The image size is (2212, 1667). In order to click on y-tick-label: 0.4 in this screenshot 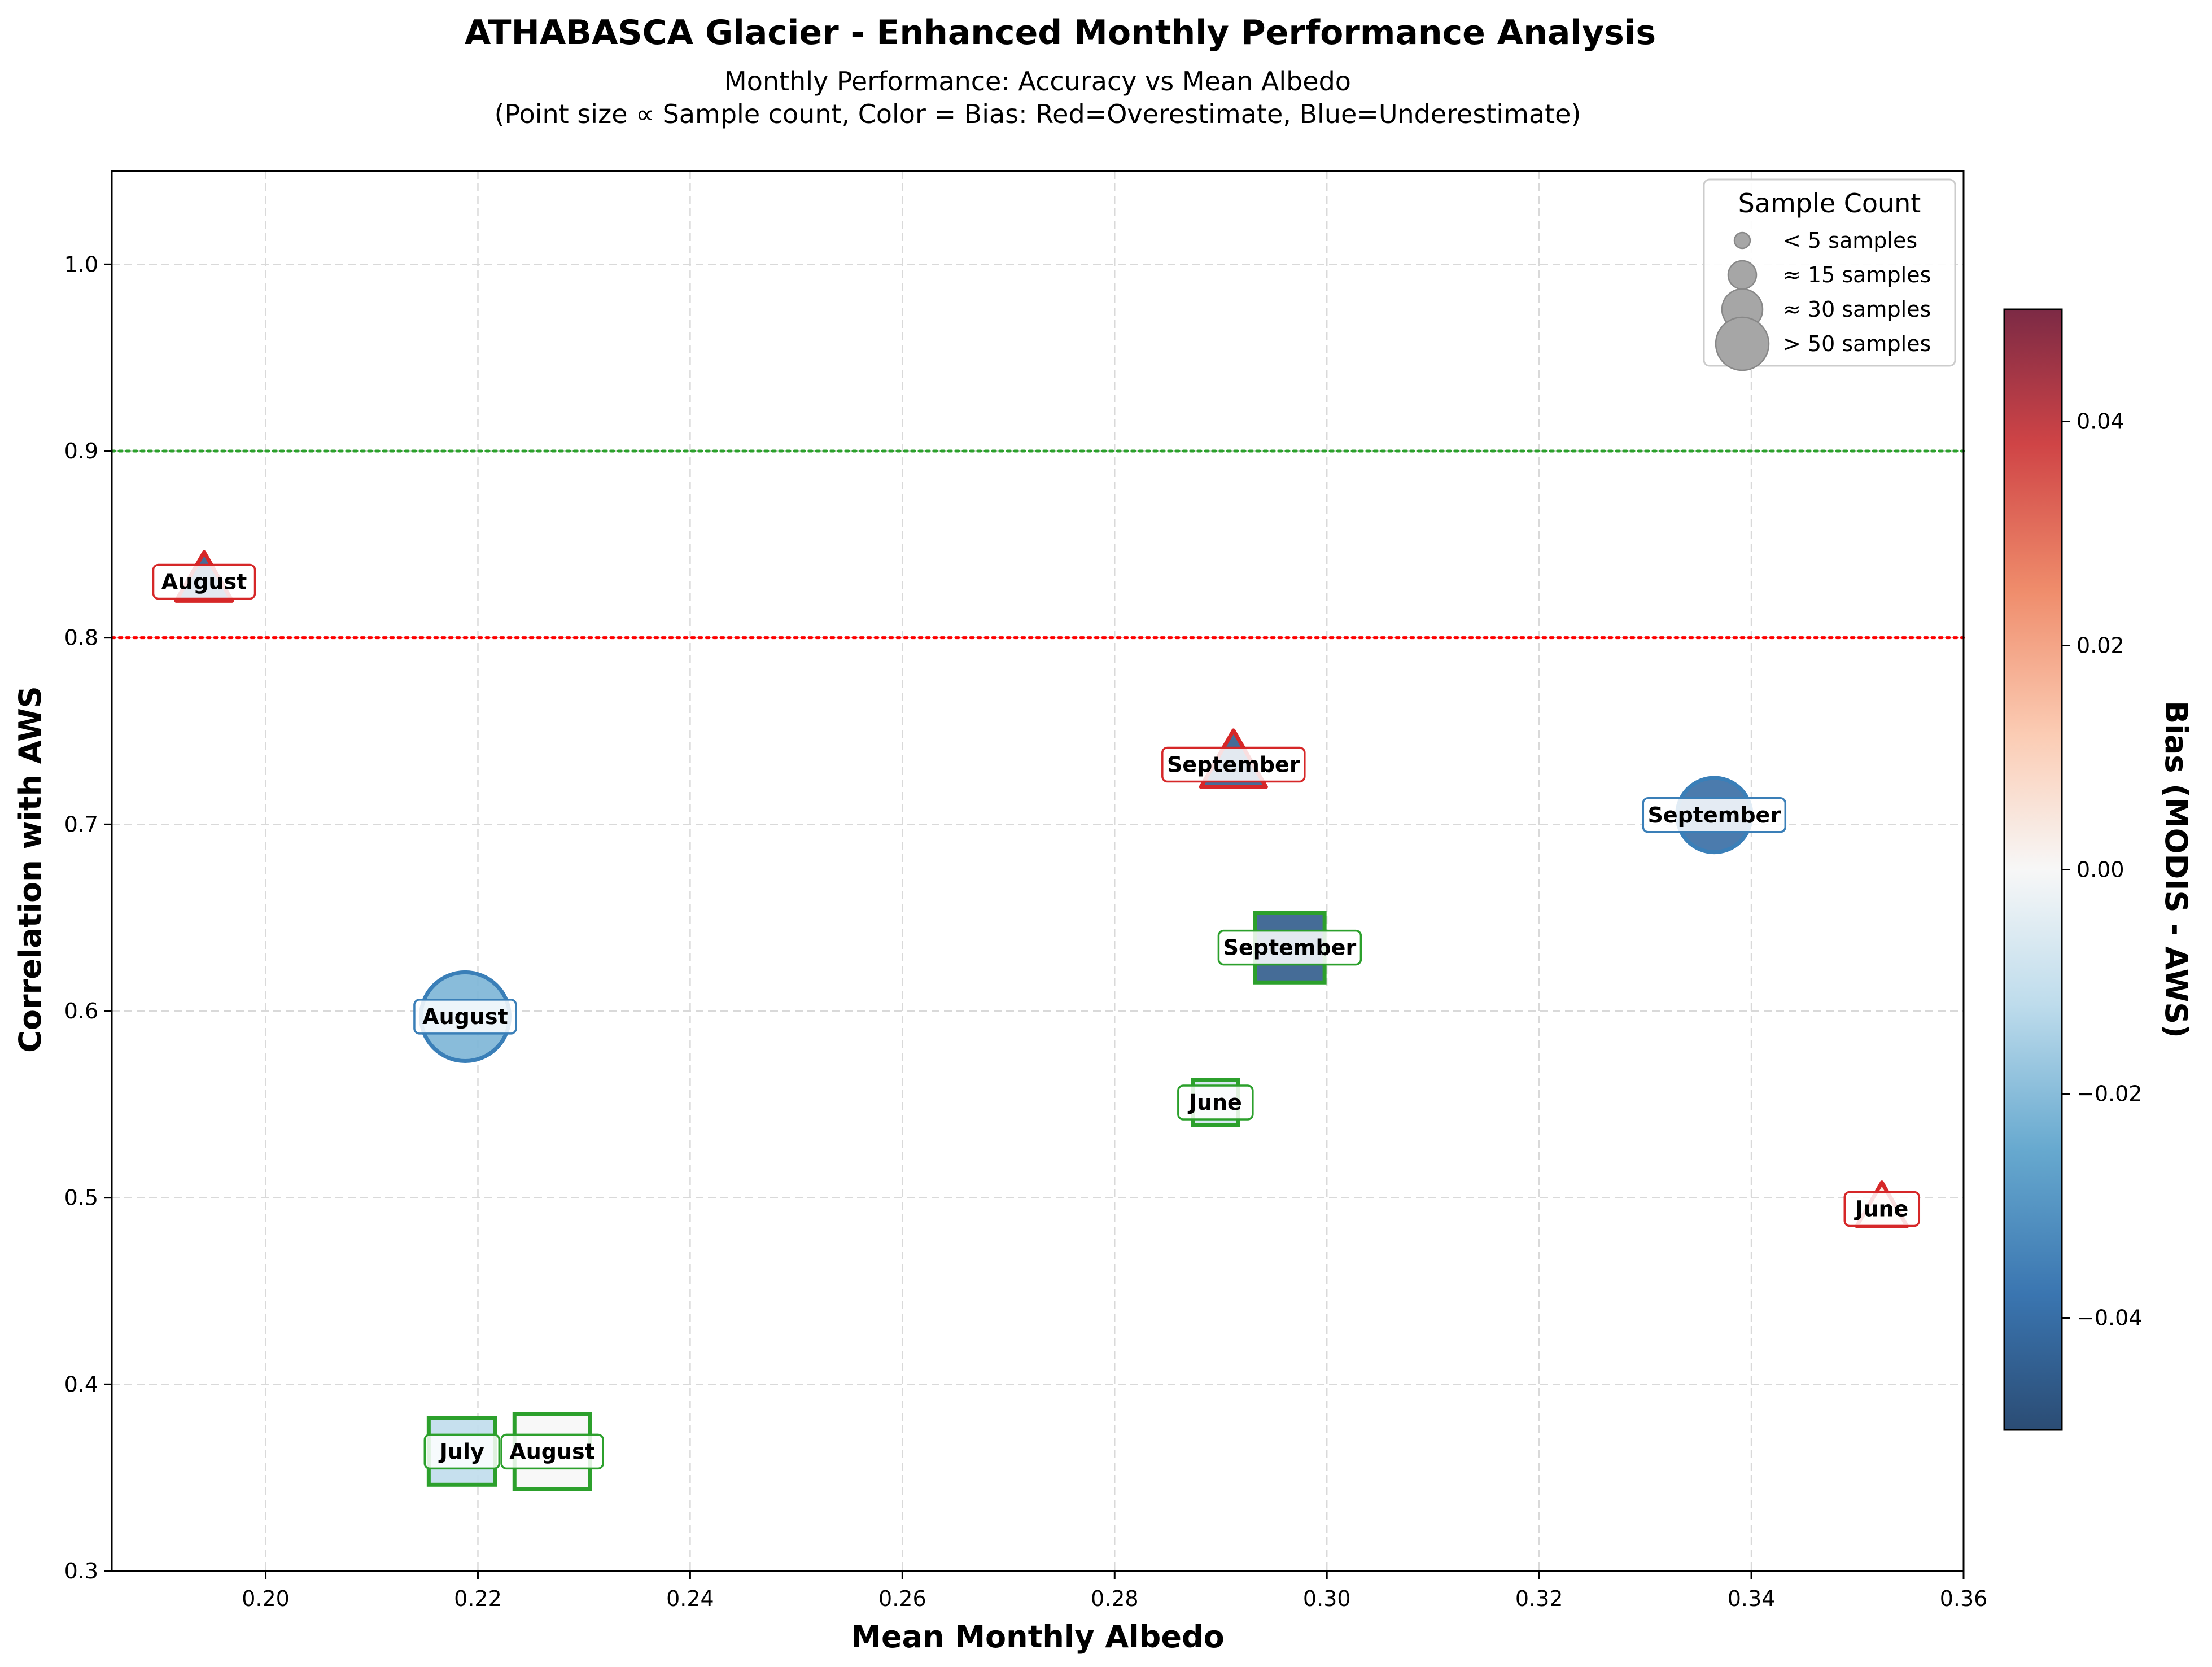, I will do `click(81, 1384)`.